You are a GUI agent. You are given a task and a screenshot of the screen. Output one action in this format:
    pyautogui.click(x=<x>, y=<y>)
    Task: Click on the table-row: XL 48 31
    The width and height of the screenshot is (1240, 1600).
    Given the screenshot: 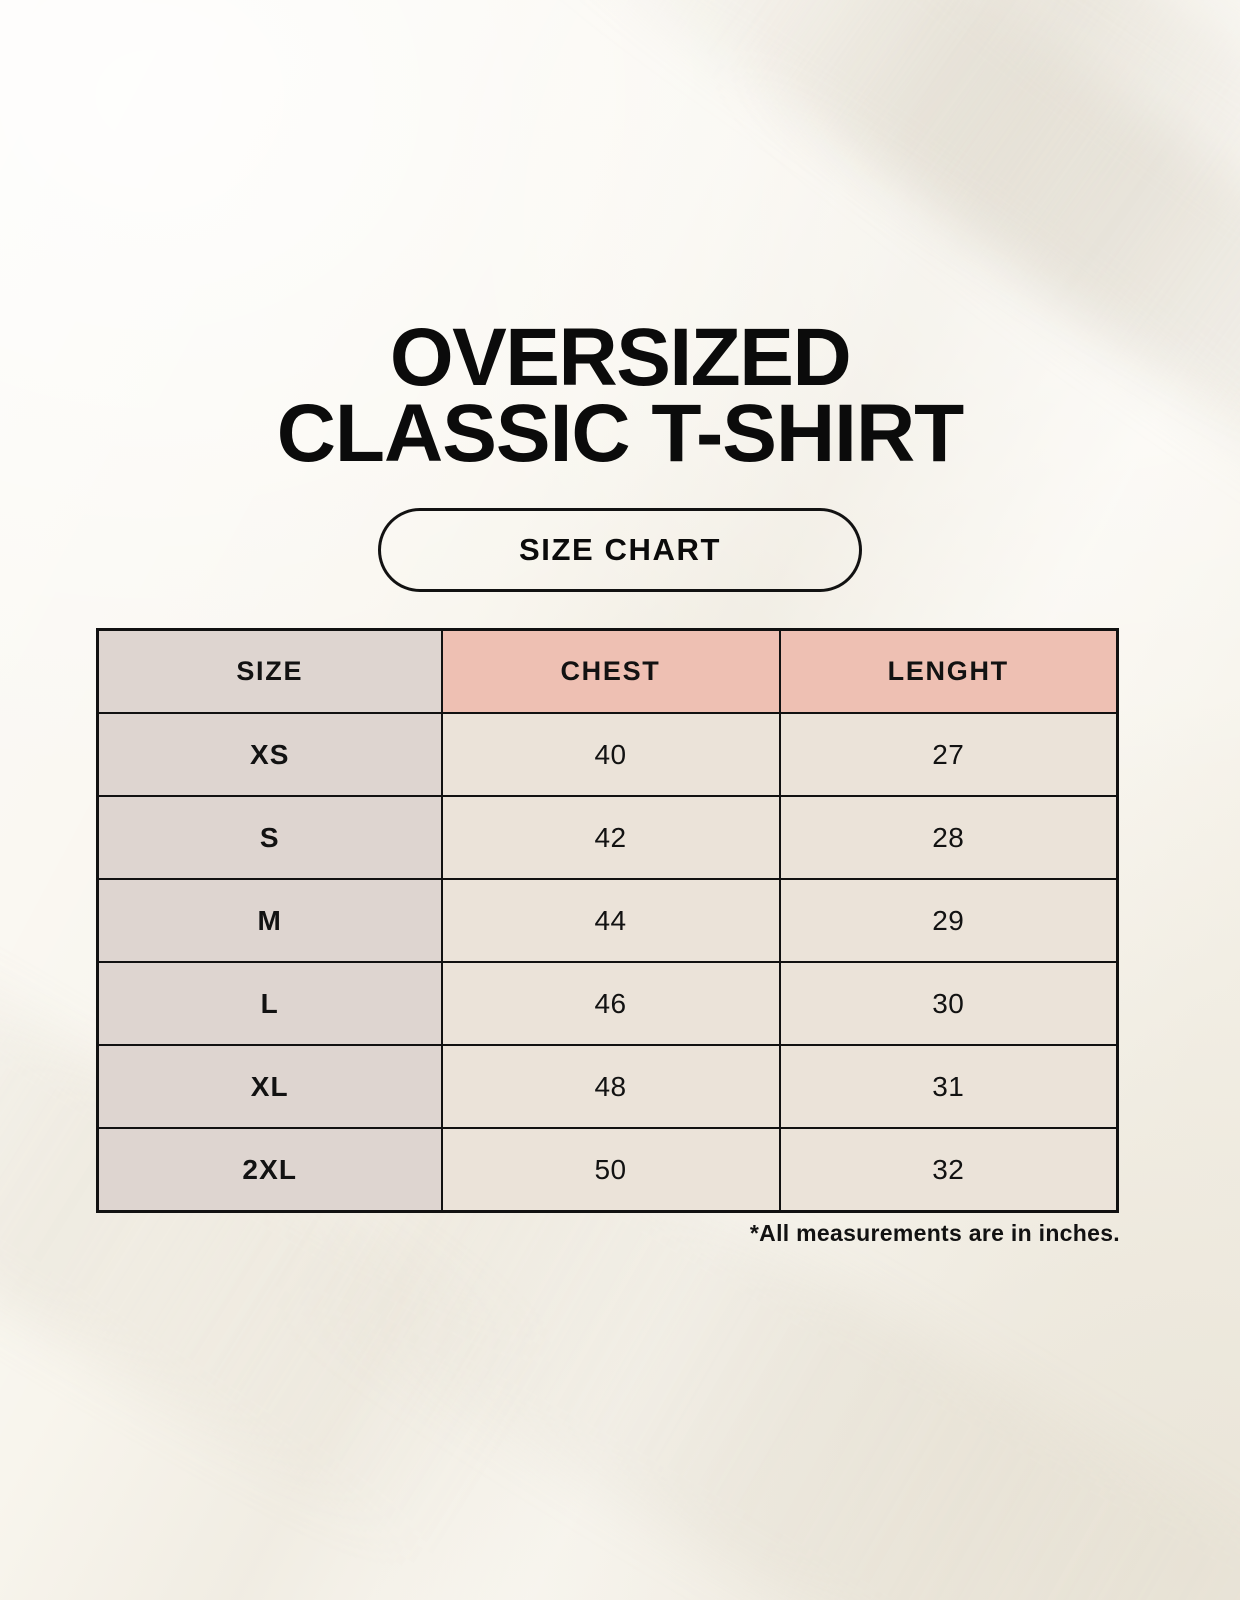 What is the action you would take?
    pyautogui.click(x=607, y=1086)
    